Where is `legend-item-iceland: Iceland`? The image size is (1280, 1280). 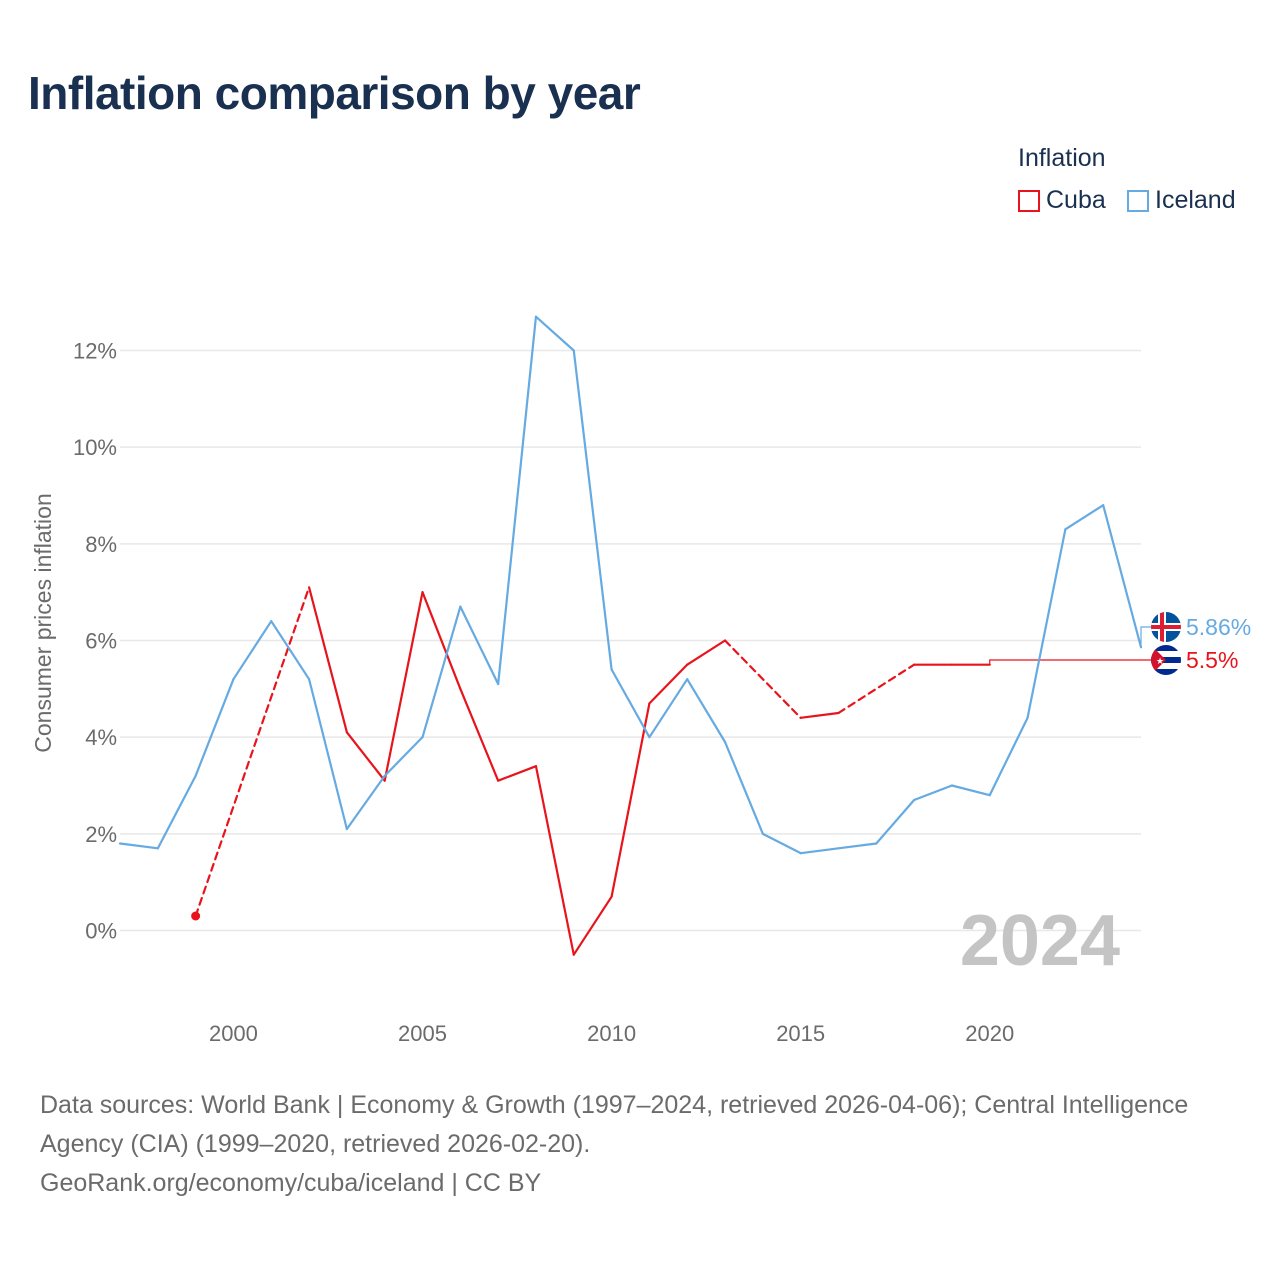
legend-item-iceland: Iceland is located at coordinates (1181, 200).